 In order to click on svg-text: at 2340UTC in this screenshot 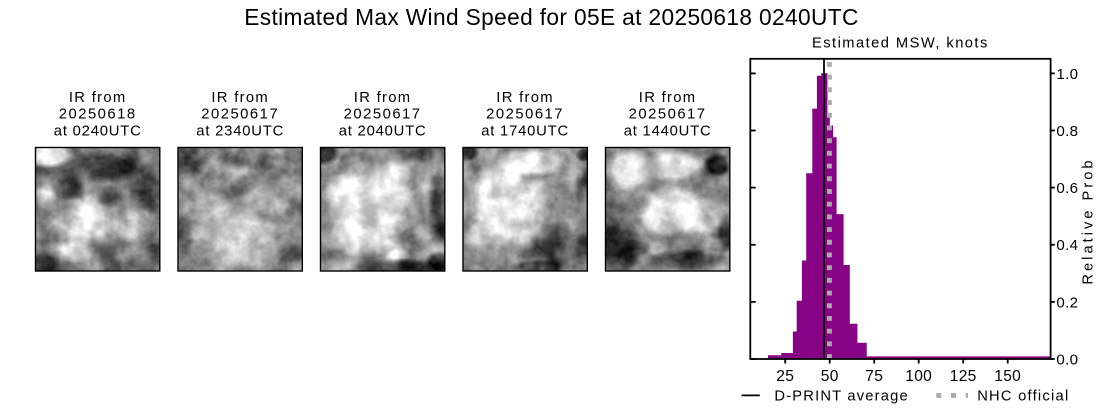, I will do `click(240, 132)`.